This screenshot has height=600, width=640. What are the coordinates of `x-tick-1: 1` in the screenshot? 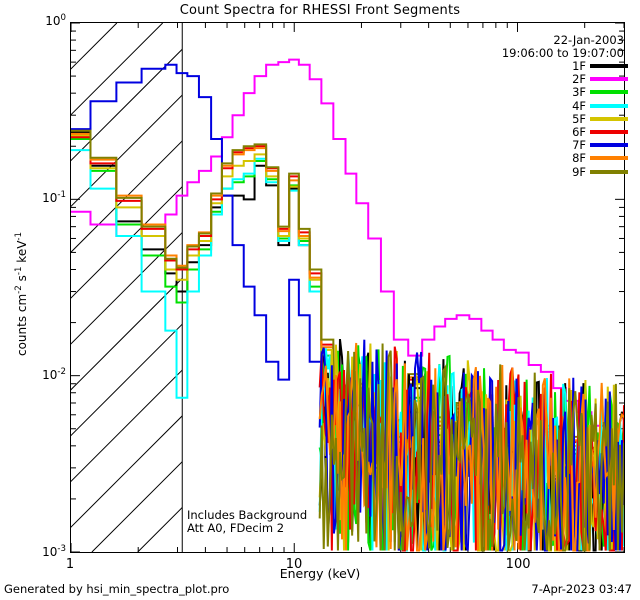 It's located at (70, 564).